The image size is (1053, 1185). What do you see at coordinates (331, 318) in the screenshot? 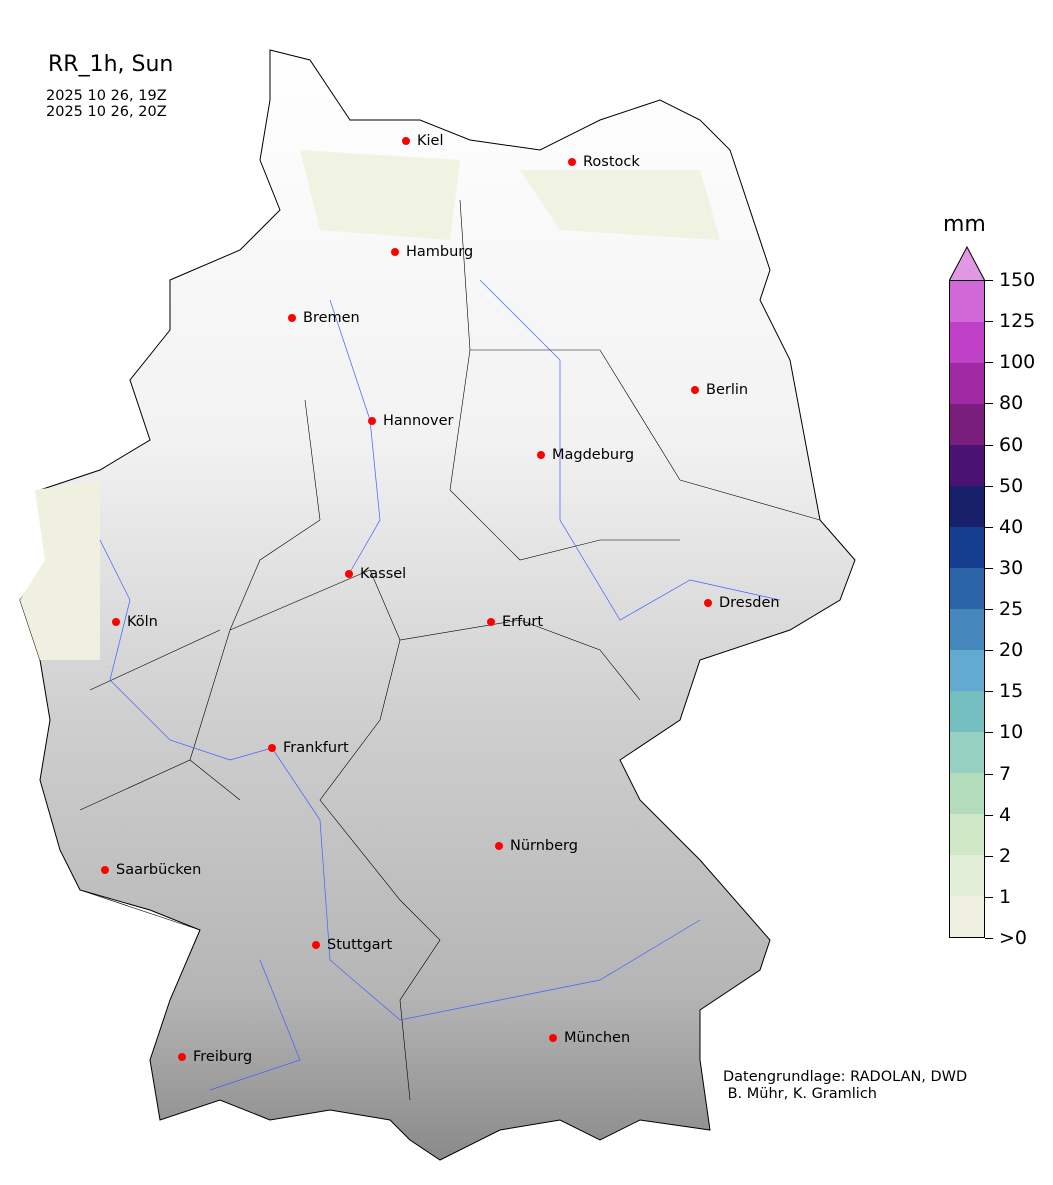
I see `city-label: Bremen` at bounding box center [331, 318].